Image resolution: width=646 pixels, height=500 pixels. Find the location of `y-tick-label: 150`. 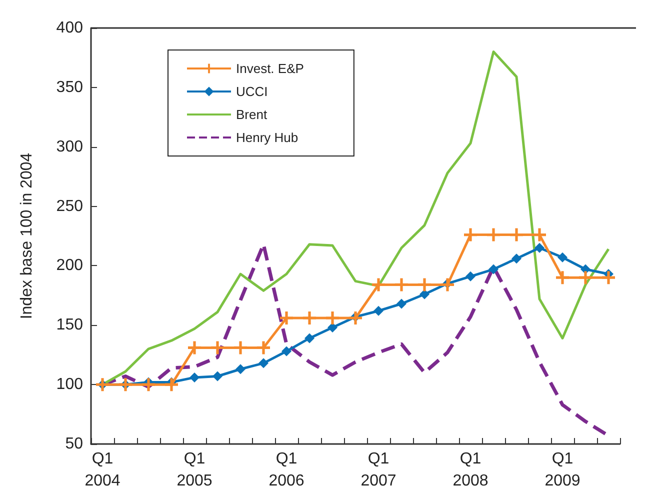

y-tick-label: 150 is located at coordinates (70, 325).